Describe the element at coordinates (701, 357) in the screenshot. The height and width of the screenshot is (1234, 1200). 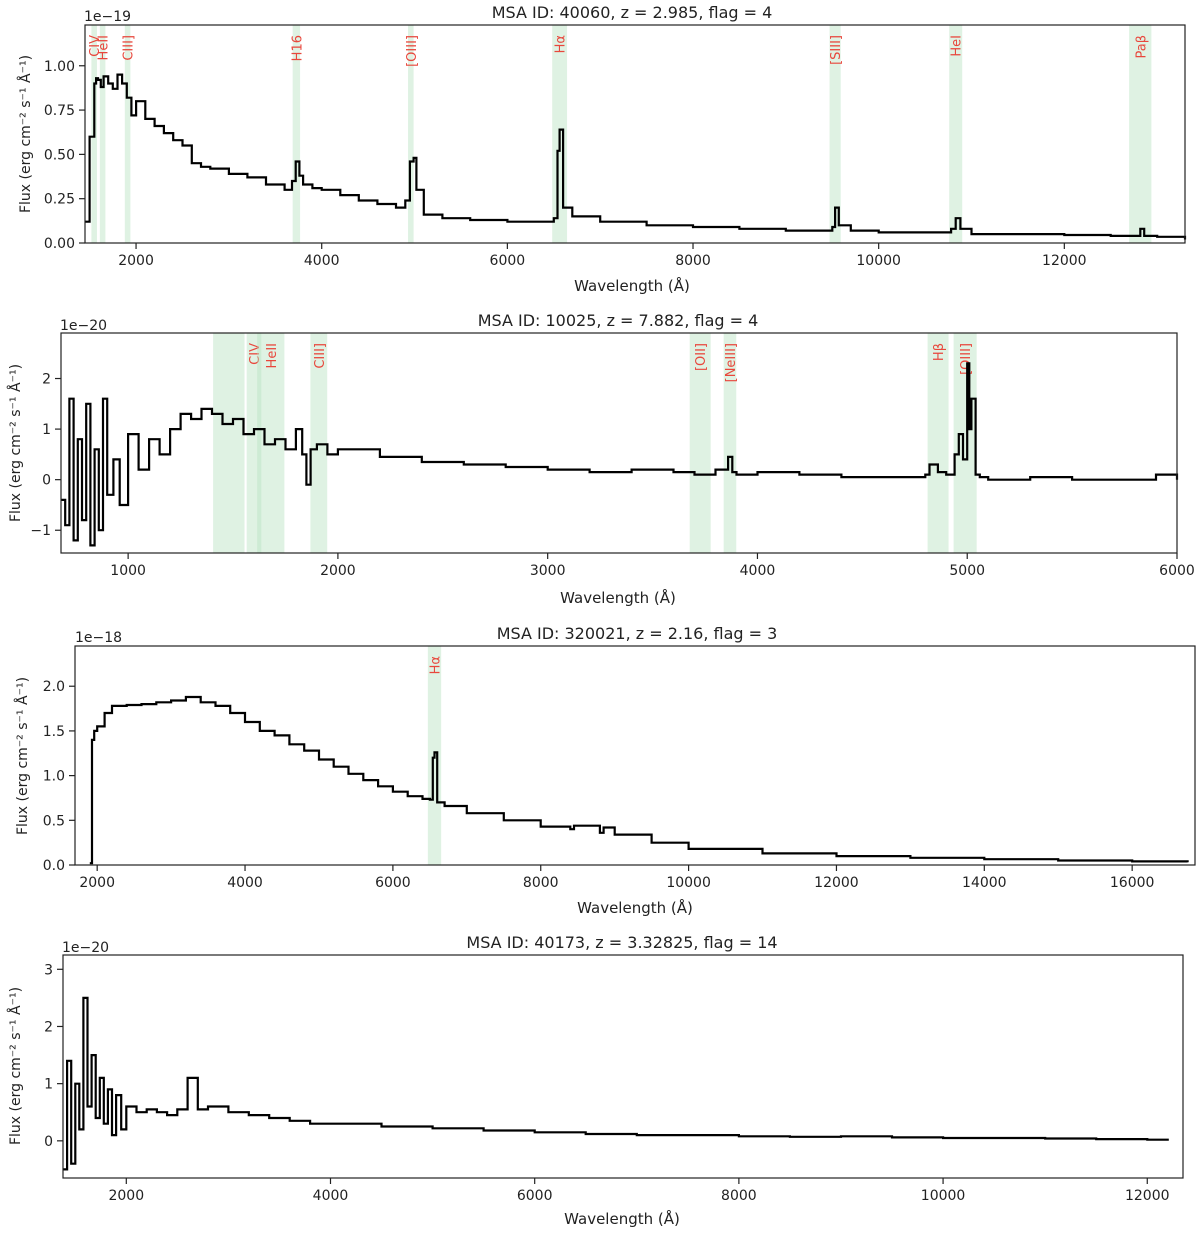
I see `emission-line-label: [OII]` at that location.